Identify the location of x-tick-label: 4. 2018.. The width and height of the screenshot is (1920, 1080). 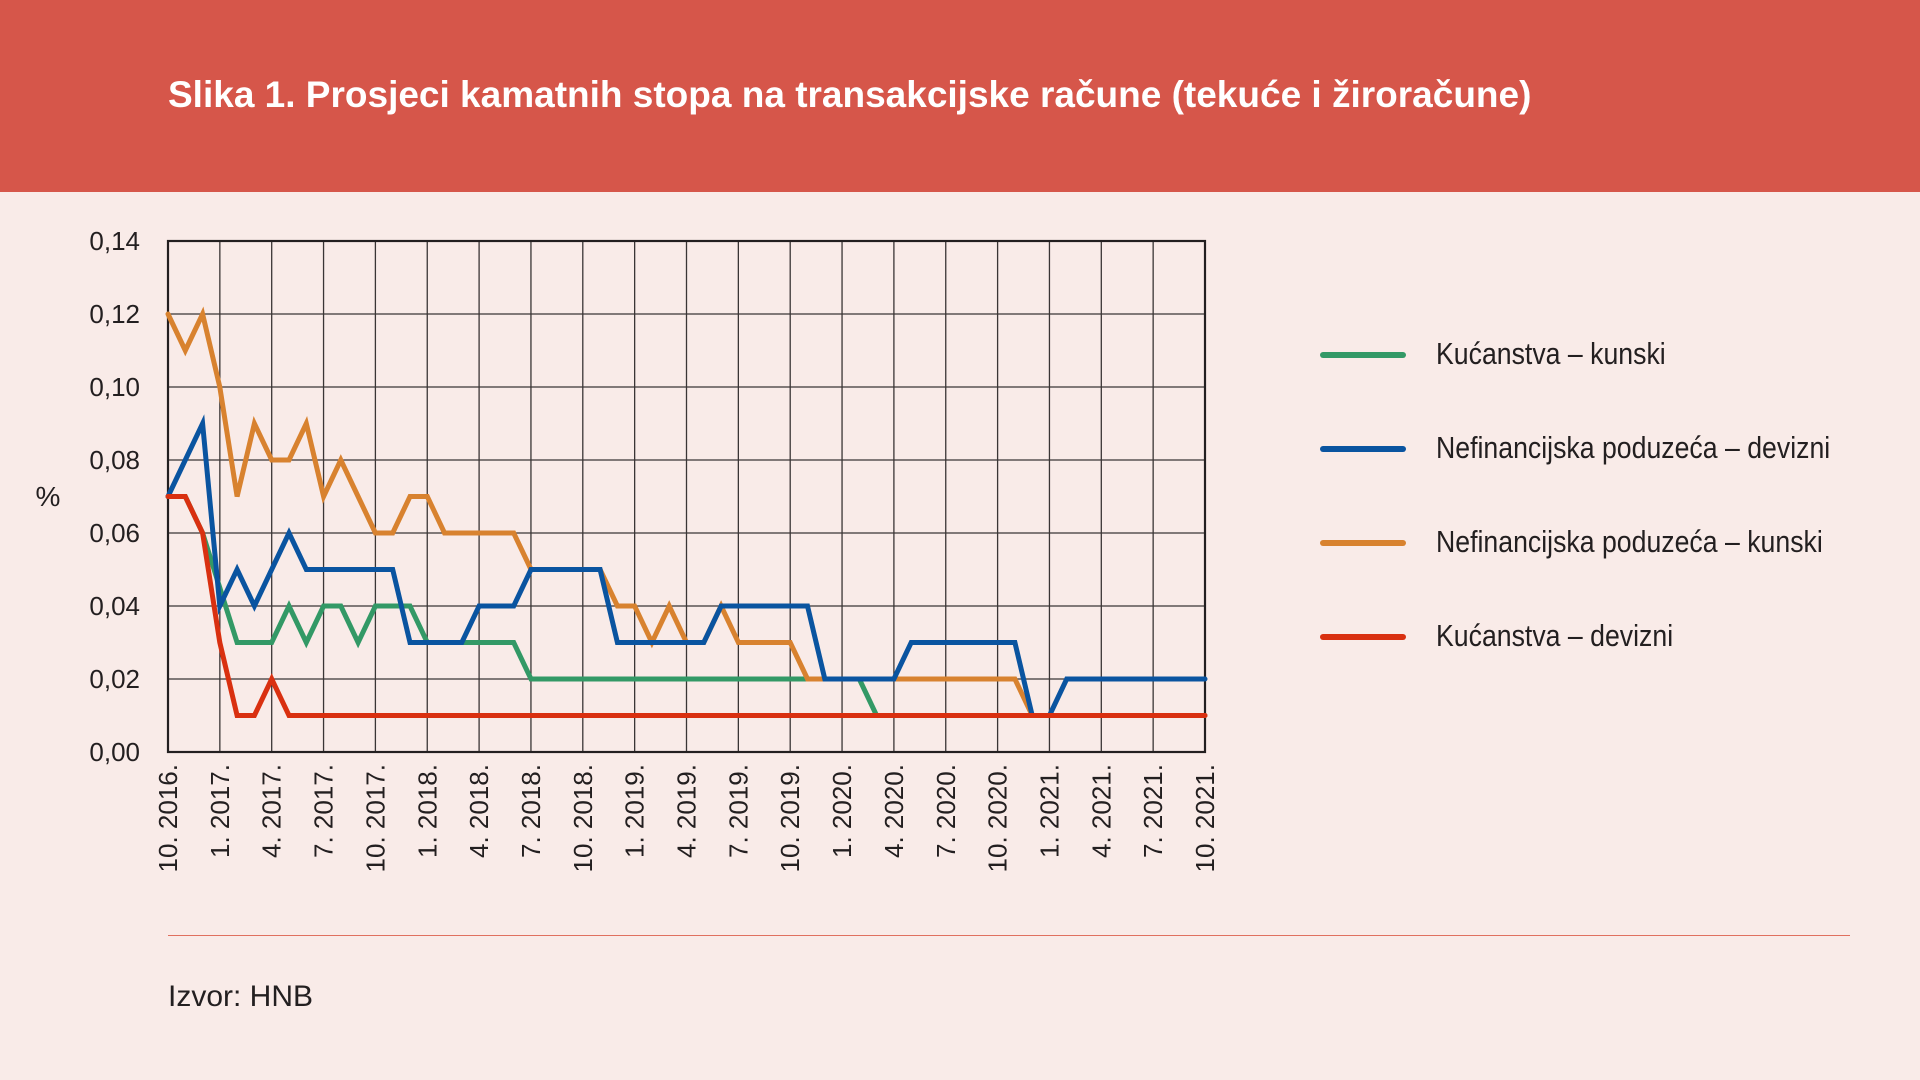
(479, 811).